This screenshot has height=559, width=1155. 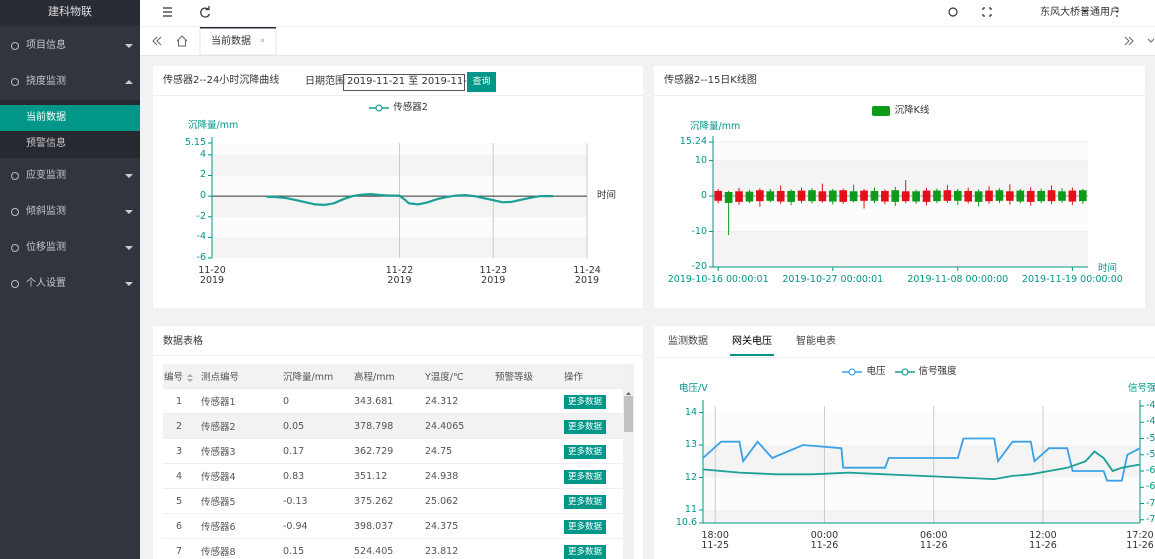 What do you see at coordinates (454, 548) in the screenshot?
I see `table-cell: 23.812` at bounding box center [454, 548].